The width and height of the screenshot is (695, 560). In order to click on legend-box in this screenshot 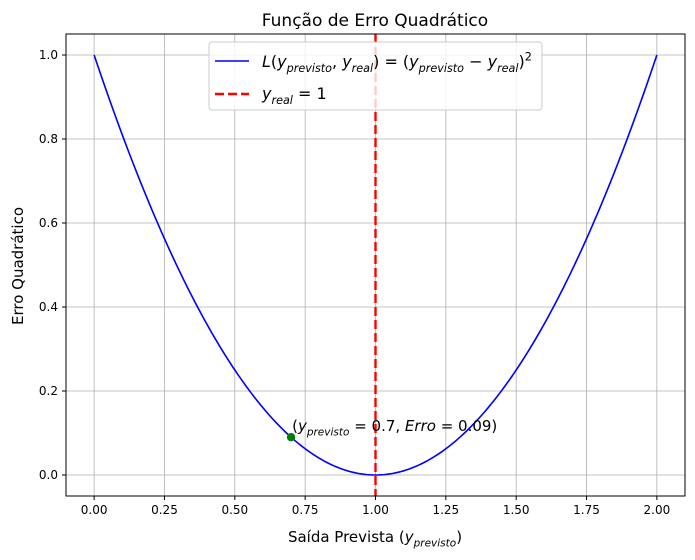, I will do `click(375, 76)`.